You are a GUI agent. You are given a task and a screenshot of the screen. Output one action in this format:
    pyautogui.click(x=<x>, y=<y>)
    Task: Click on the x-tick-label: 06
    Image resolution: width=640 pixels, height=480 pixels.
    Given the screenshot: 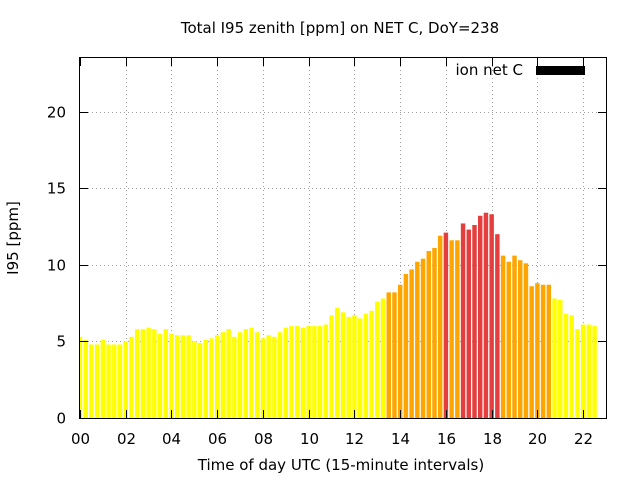 What is the action you would take?
    pyautogui.click(x=217, y=439)
    